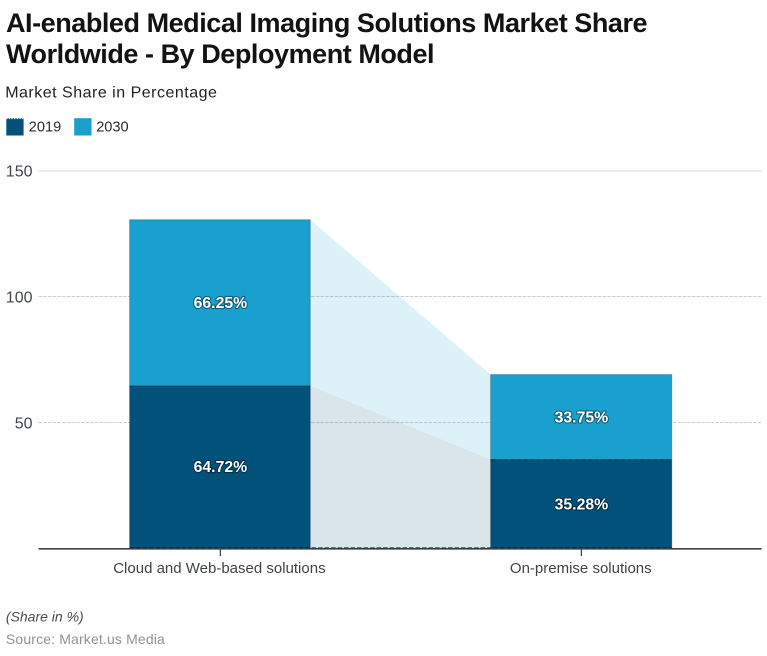 Image resolution: width=767 pixels, height=656 pixels. What do you see at coordinates (221, 303) in the screenshot?
I see `svg-text: 66.25%` at bounding box center [221, 303].